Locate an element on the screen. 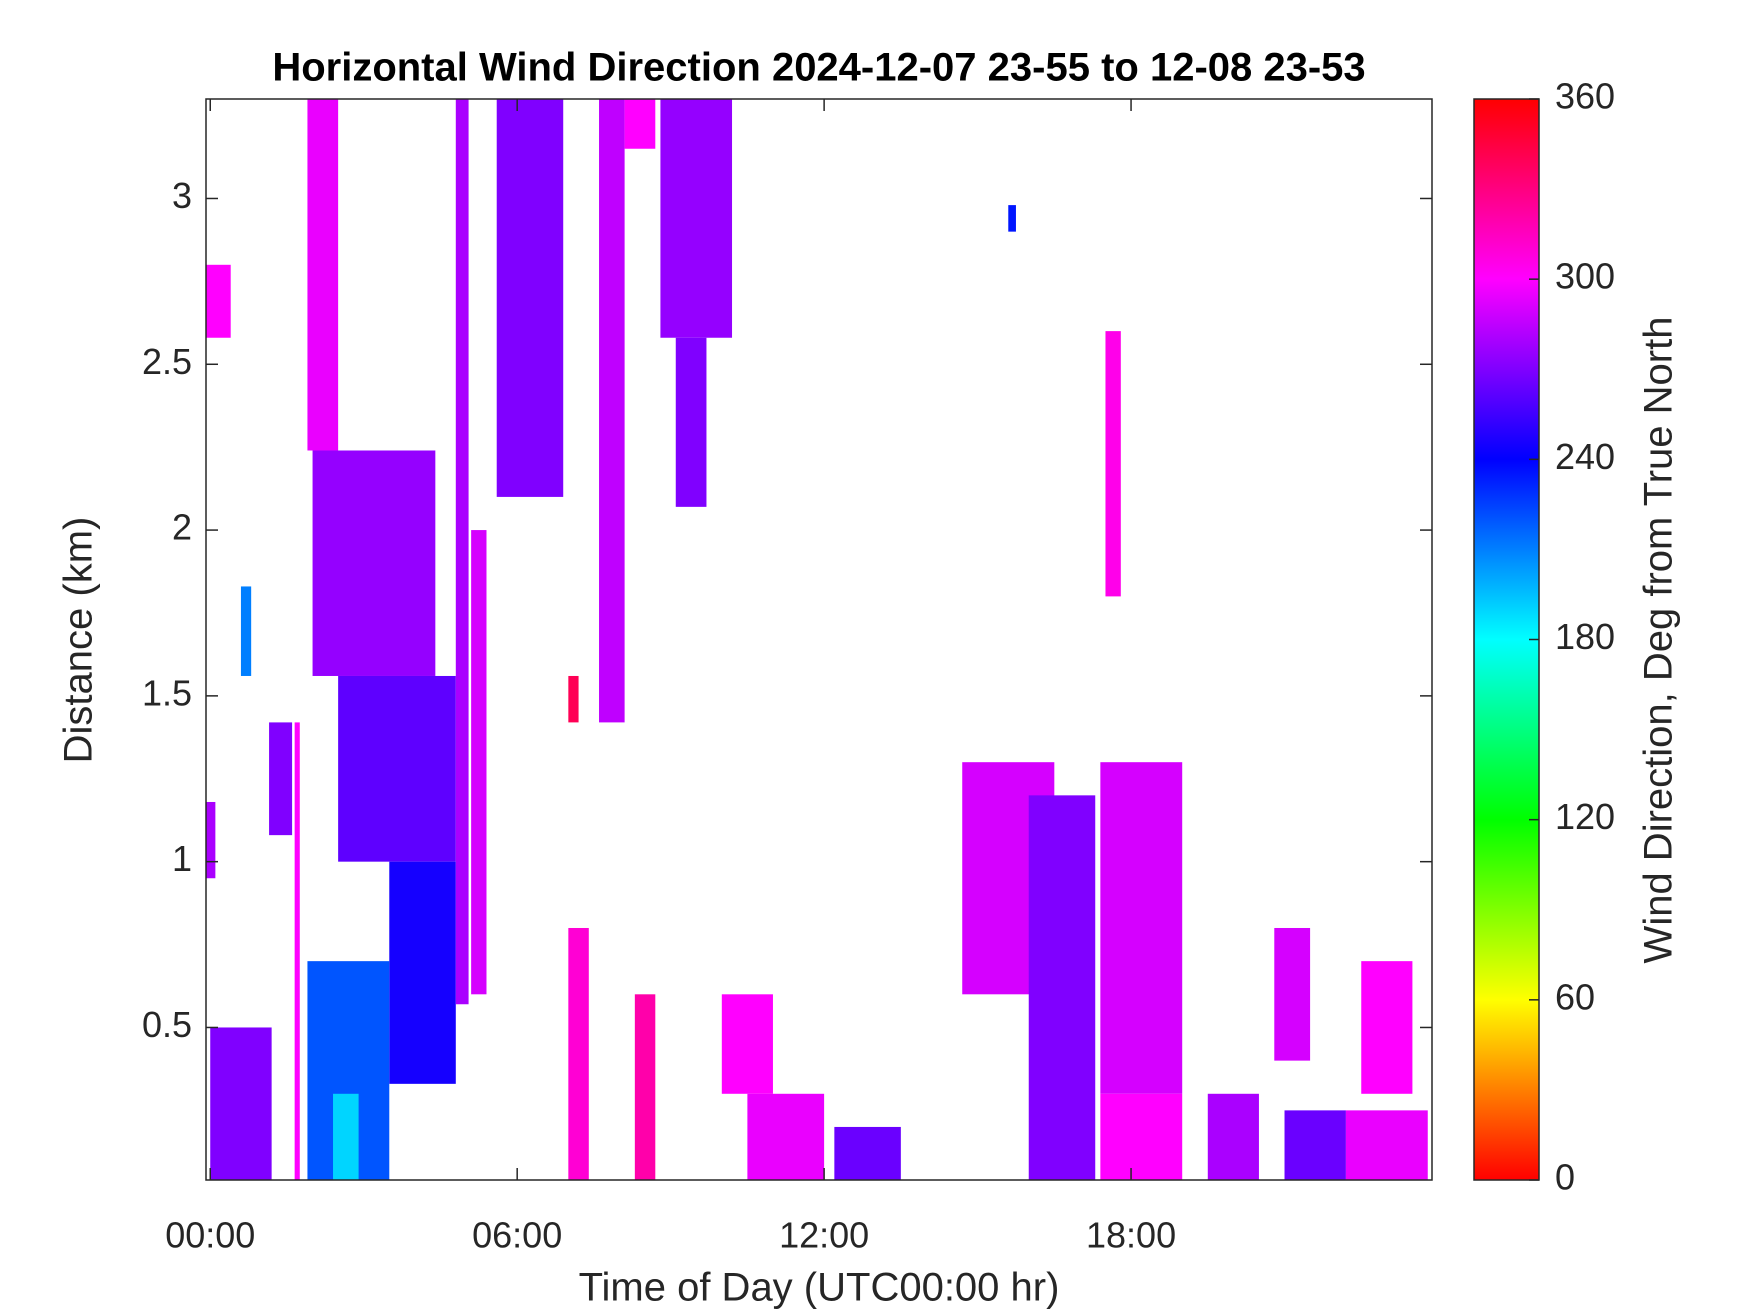  colorbar-tick-label: 120 is located at coordinates (1585, 816).